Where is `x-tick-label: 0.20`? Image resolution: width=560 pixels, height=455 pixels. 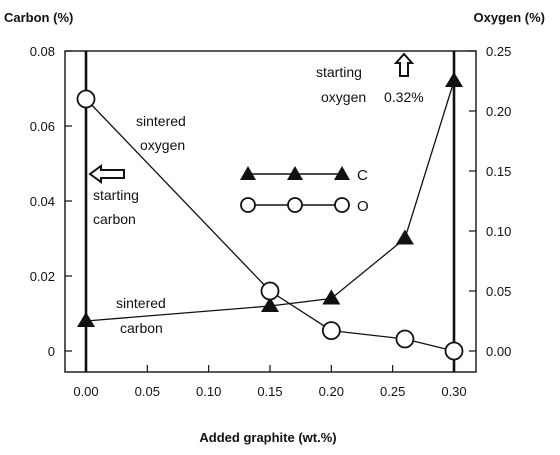 x-tick-label: 0.20 is located at coordinates (331, 391).